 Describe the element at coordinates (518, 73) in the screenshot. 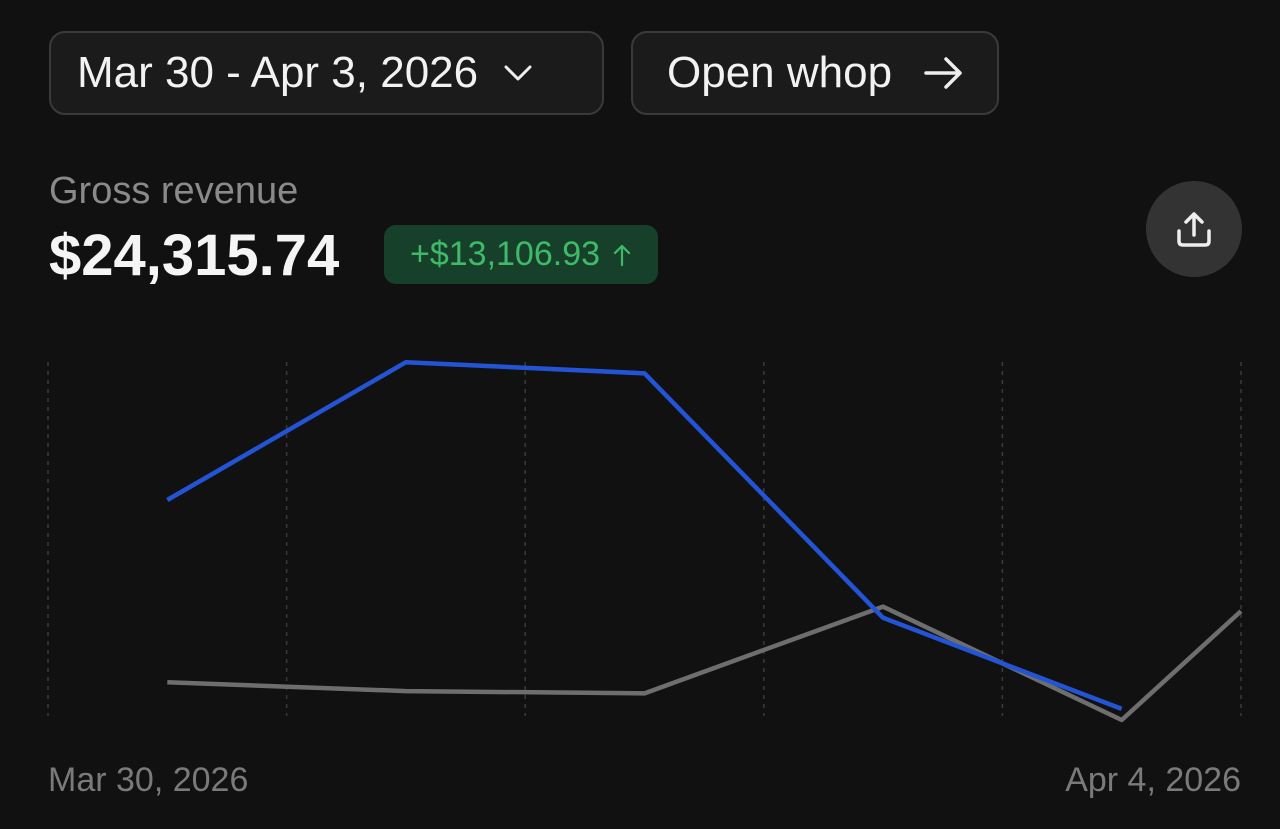

I see `chevron-icon` at that location.